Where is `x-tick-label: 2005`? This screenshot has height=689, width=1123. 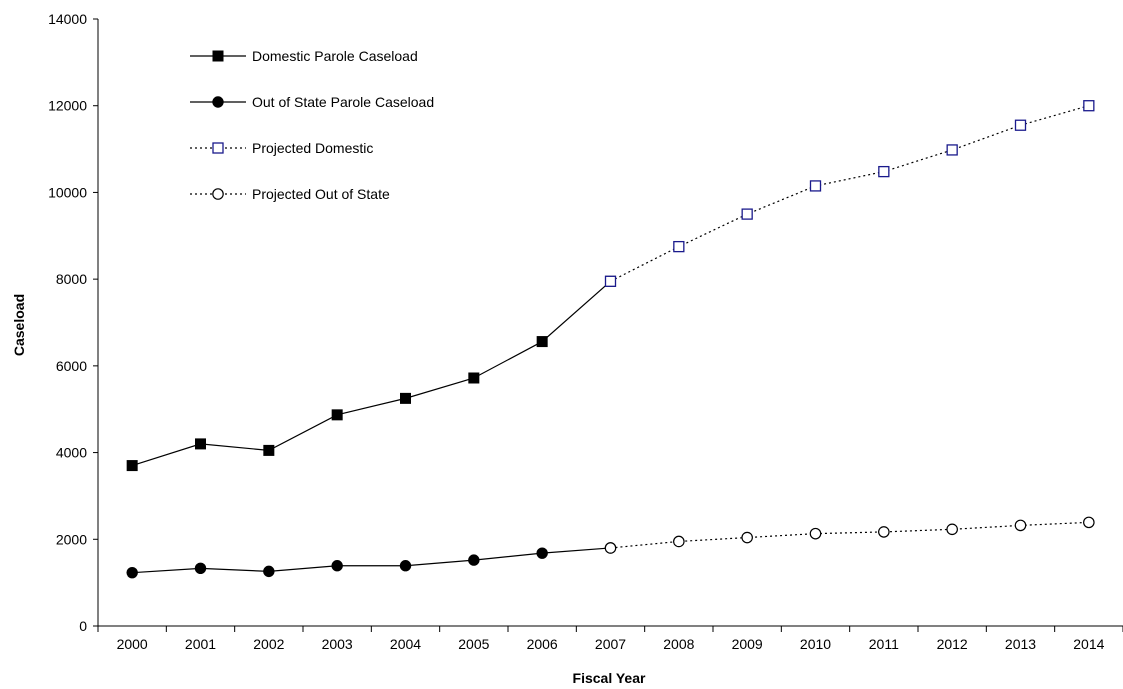
x-tick-label: 2005 is located at coordinates (473, 644).